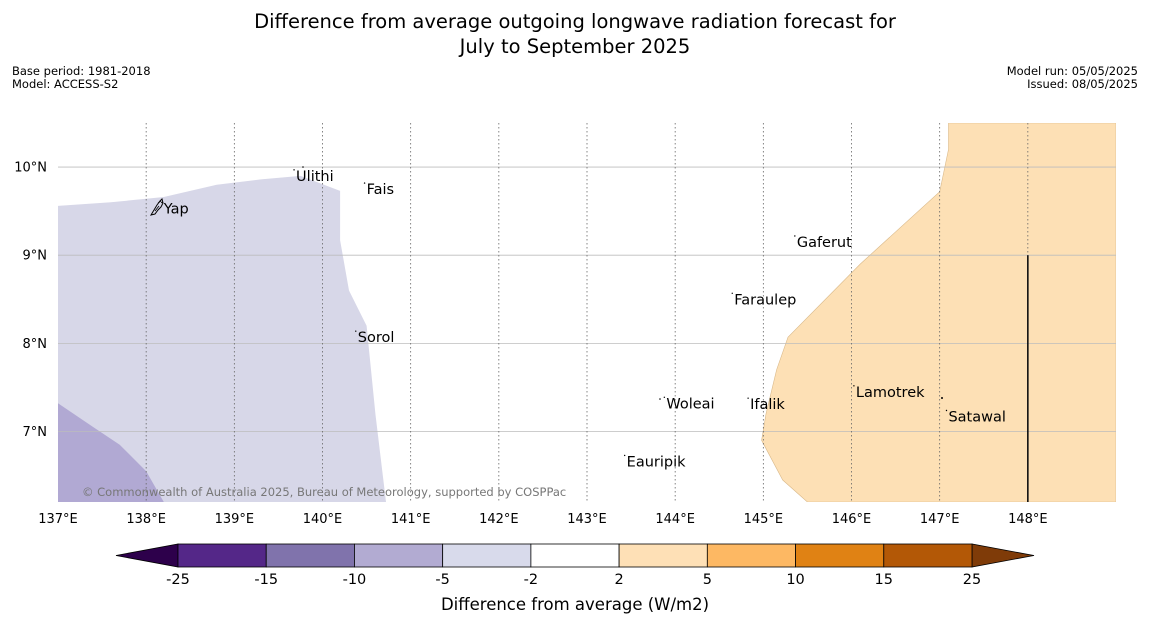  Describe the element at coordinates (575, 46) in the screenshot. I see `title-line-2: July to September 2025` at that location.